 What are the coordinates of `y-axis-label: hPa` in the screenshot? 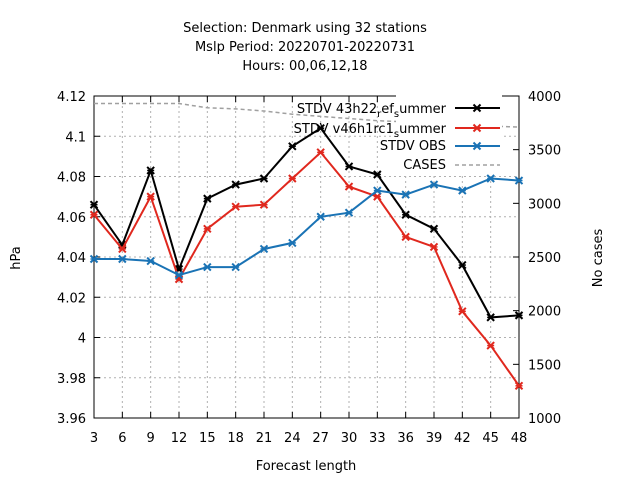 It's located at (16, 257).